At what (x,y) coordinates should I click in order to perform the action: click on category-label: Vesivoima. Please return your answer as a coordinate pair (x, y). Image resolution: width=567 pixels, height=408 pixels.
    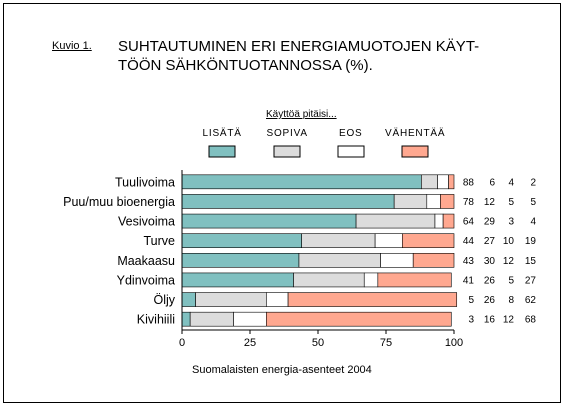
    Looking at the image, I should click on (146, 222).